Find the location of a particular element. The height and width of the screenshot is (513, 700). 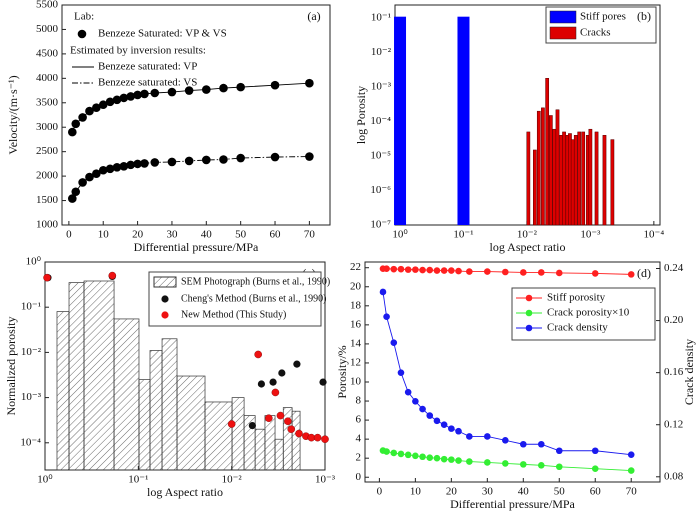

x-tick-label: 40 is located at coordinates (207, 235).